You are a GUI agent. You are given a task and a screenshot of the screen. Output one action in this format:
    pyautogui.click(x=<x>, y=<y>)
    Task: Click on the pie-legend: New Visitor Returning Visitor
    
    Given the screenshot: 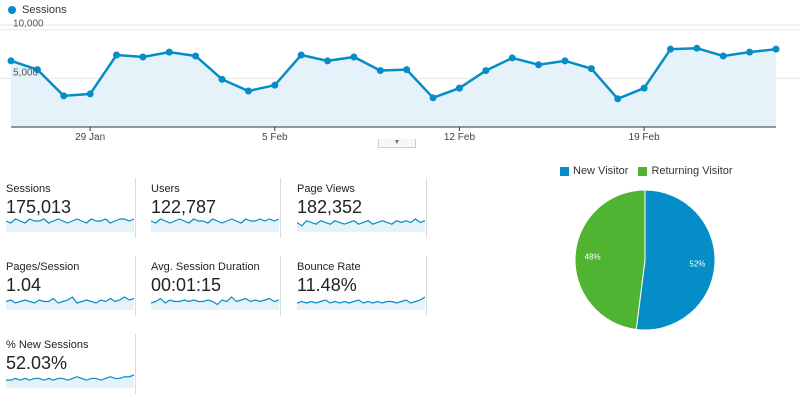 What is the action you would take?
    pyautogui.click(x=651, y=171)
    